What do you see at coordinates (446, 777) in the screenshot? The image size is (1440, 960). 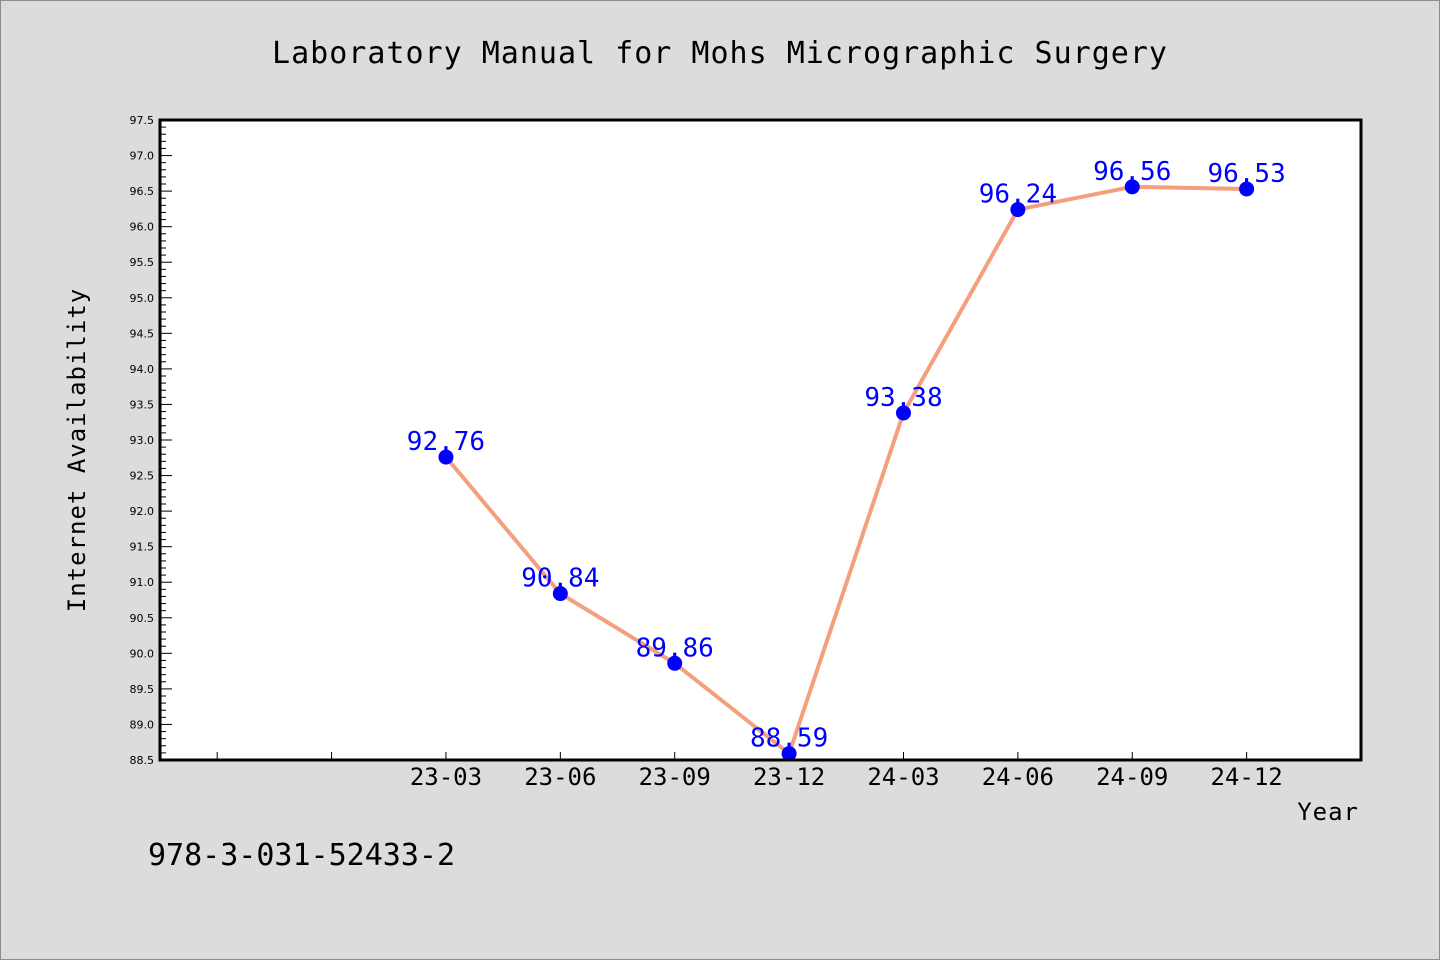 I see `x-tick-label: 23-03` at bounding box center [446, 777].